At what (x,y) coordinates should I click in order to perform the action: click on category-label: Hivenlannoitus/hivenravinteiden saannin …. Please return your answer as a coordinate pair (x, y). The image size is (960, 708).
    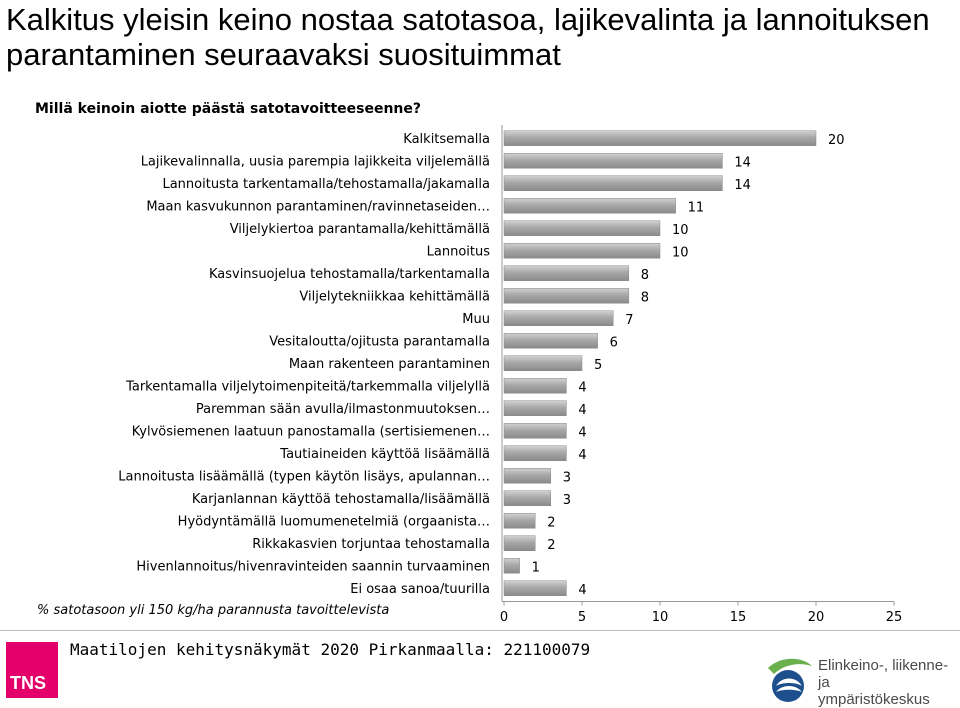
    Looking at the image, I should click on (313, 566).